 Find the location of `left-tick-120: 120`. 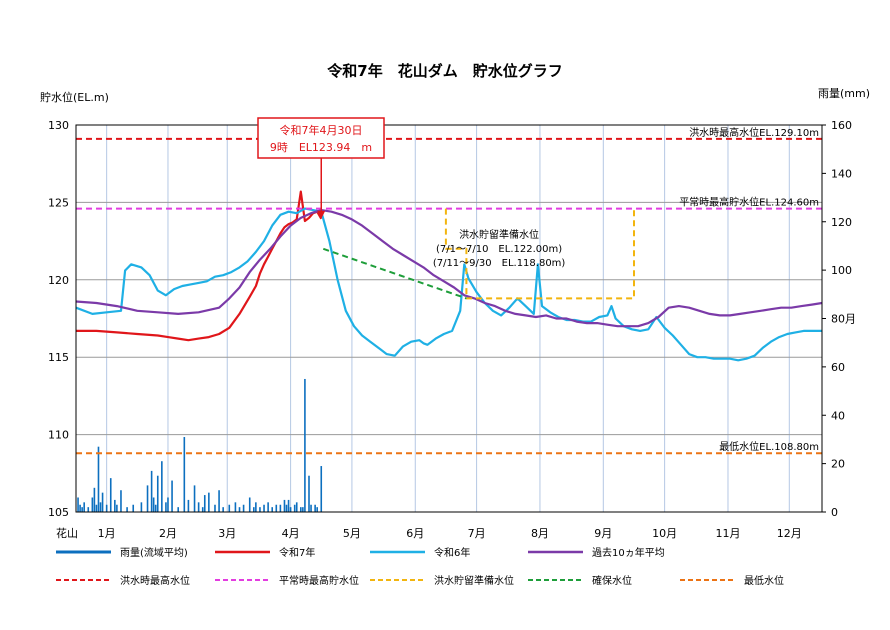

left-tick-120: 120 is located at coordinates (58, 280).